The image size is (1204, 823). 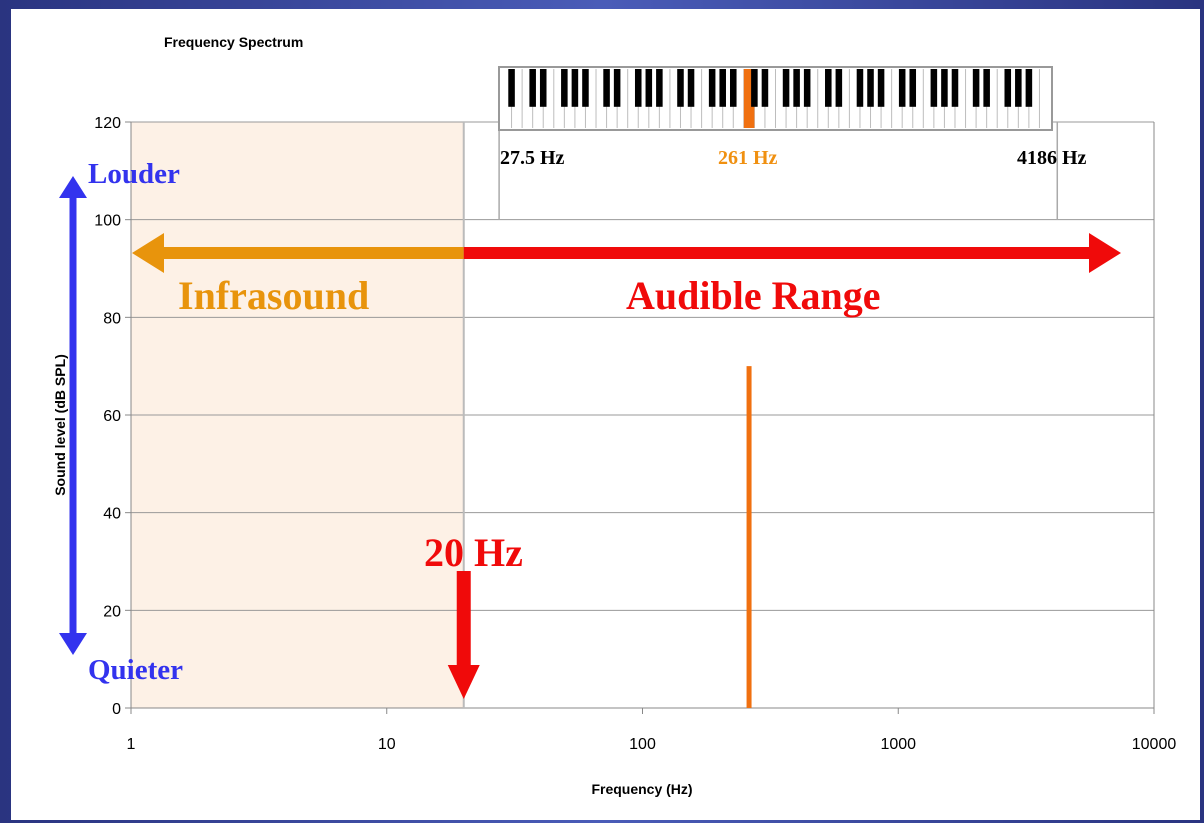 What do you see at coordinates (792, 253) in the screenshot?
I see `audible-range-arrow` at bounding box center [792, 253].